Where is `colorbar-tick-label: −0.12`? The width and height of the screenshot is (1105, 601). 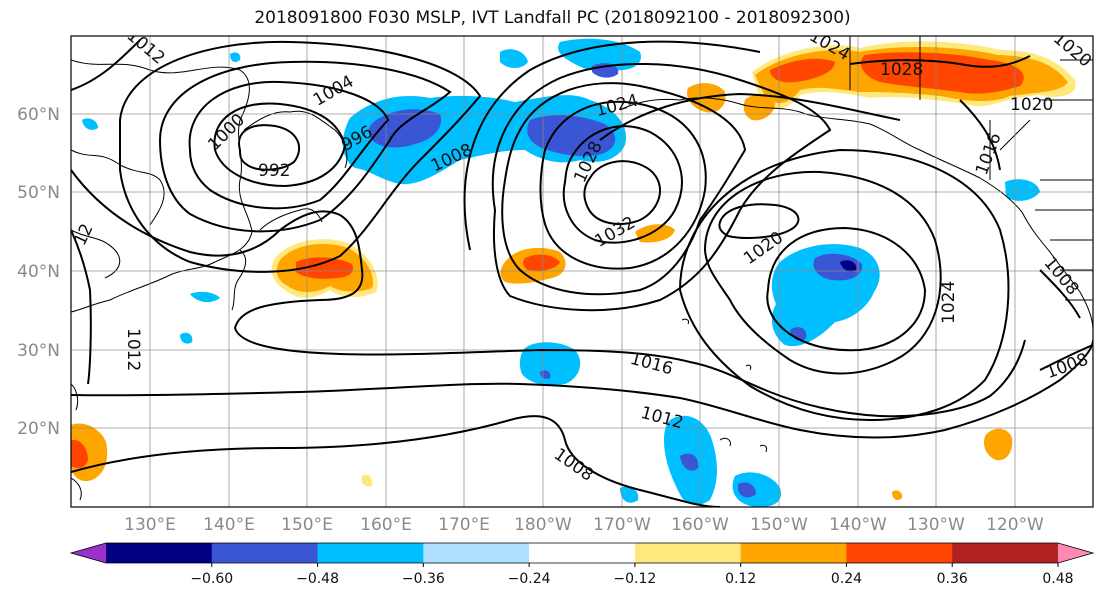 colorbar-tick-label: −0.12 is located at coordinates (634, 579).